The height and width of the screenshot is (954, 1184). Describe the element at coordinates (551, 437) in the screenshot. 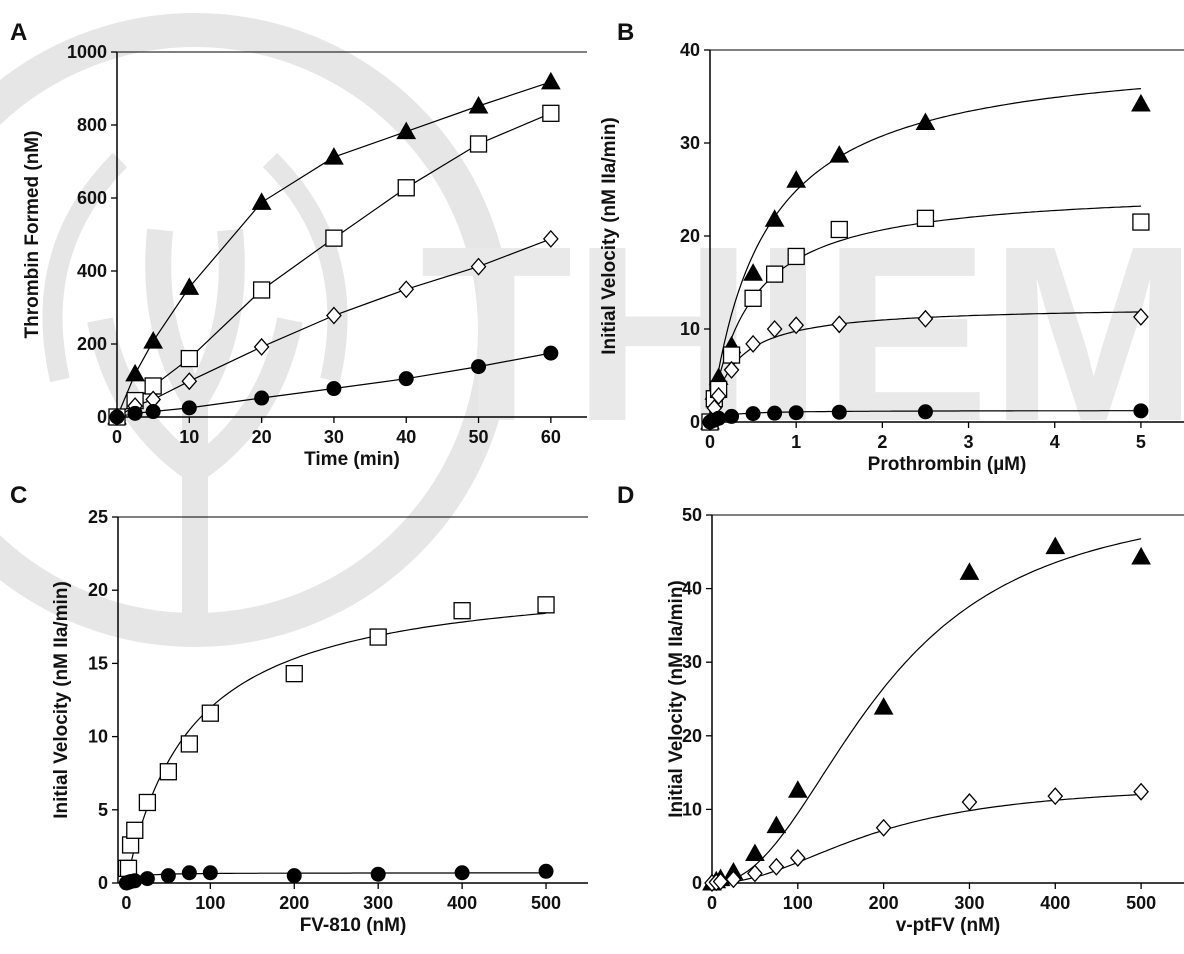

I see `panel-a-x-tick-label: 60` at that location.